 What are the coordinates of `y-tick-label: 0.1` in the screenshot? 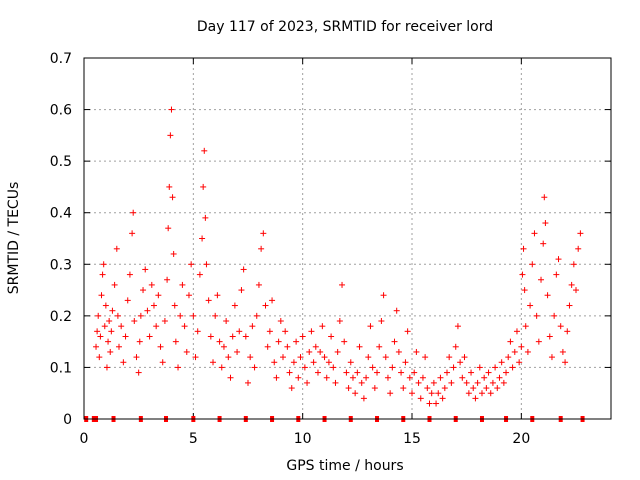 It's located at (61, 368).